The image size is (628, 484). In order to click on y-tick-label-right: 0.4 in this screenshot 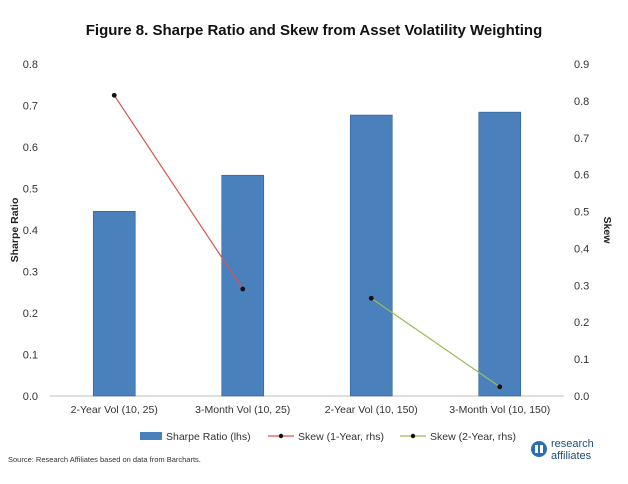, I will do `click(581, 249)`.